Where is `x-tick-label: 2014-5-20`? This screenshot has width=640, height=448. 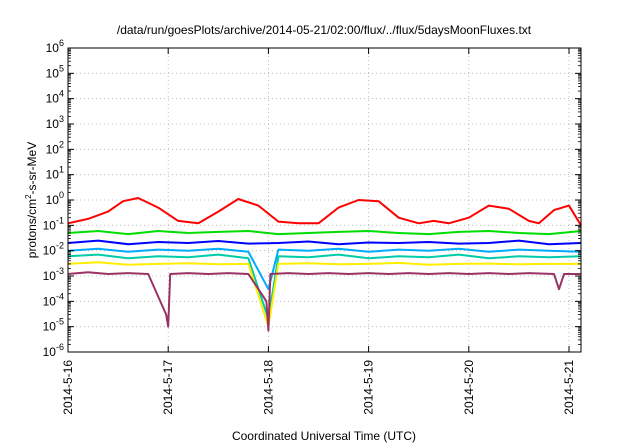
x-tick-label: 2014-5-20 is located at coordinates (469, 387).